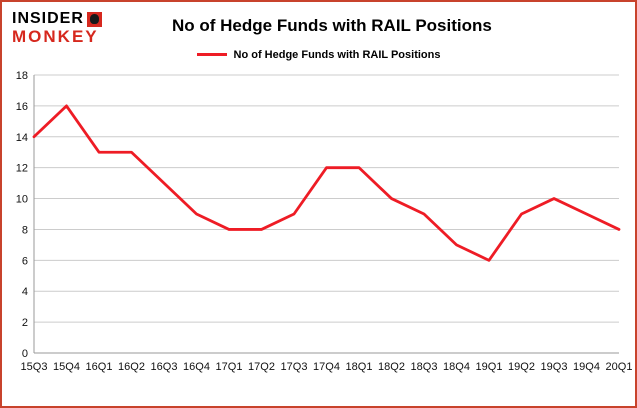  Describe the element at coordinates (99, 367) in the screenshot. I see `x-tick-label: 16Q1` at that location.